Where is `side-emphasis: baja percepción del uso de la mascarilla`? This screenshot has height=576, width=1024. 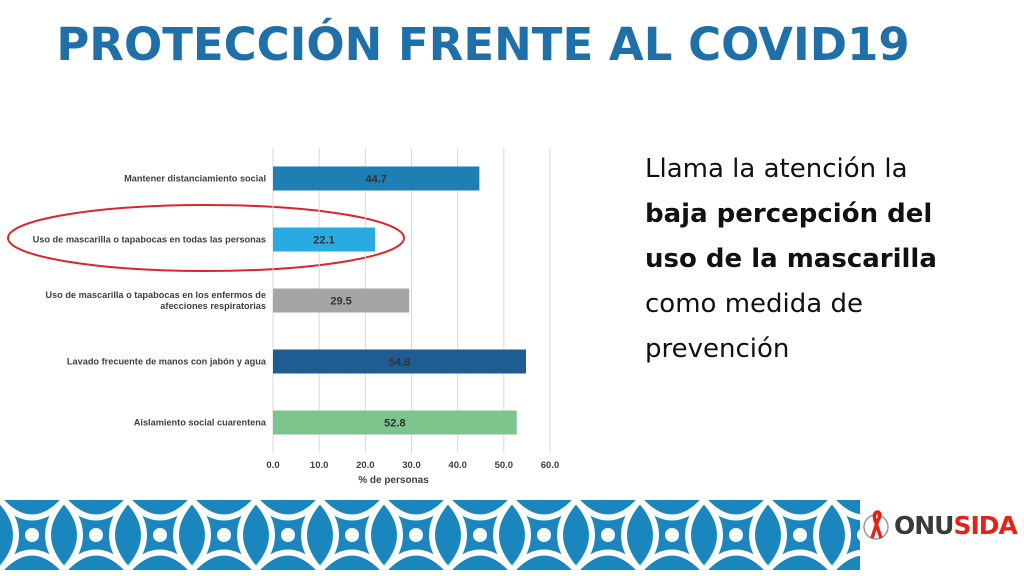 side-emphasis: baja percepción del uso de la mascarilla is located at coordinates (791, 236).